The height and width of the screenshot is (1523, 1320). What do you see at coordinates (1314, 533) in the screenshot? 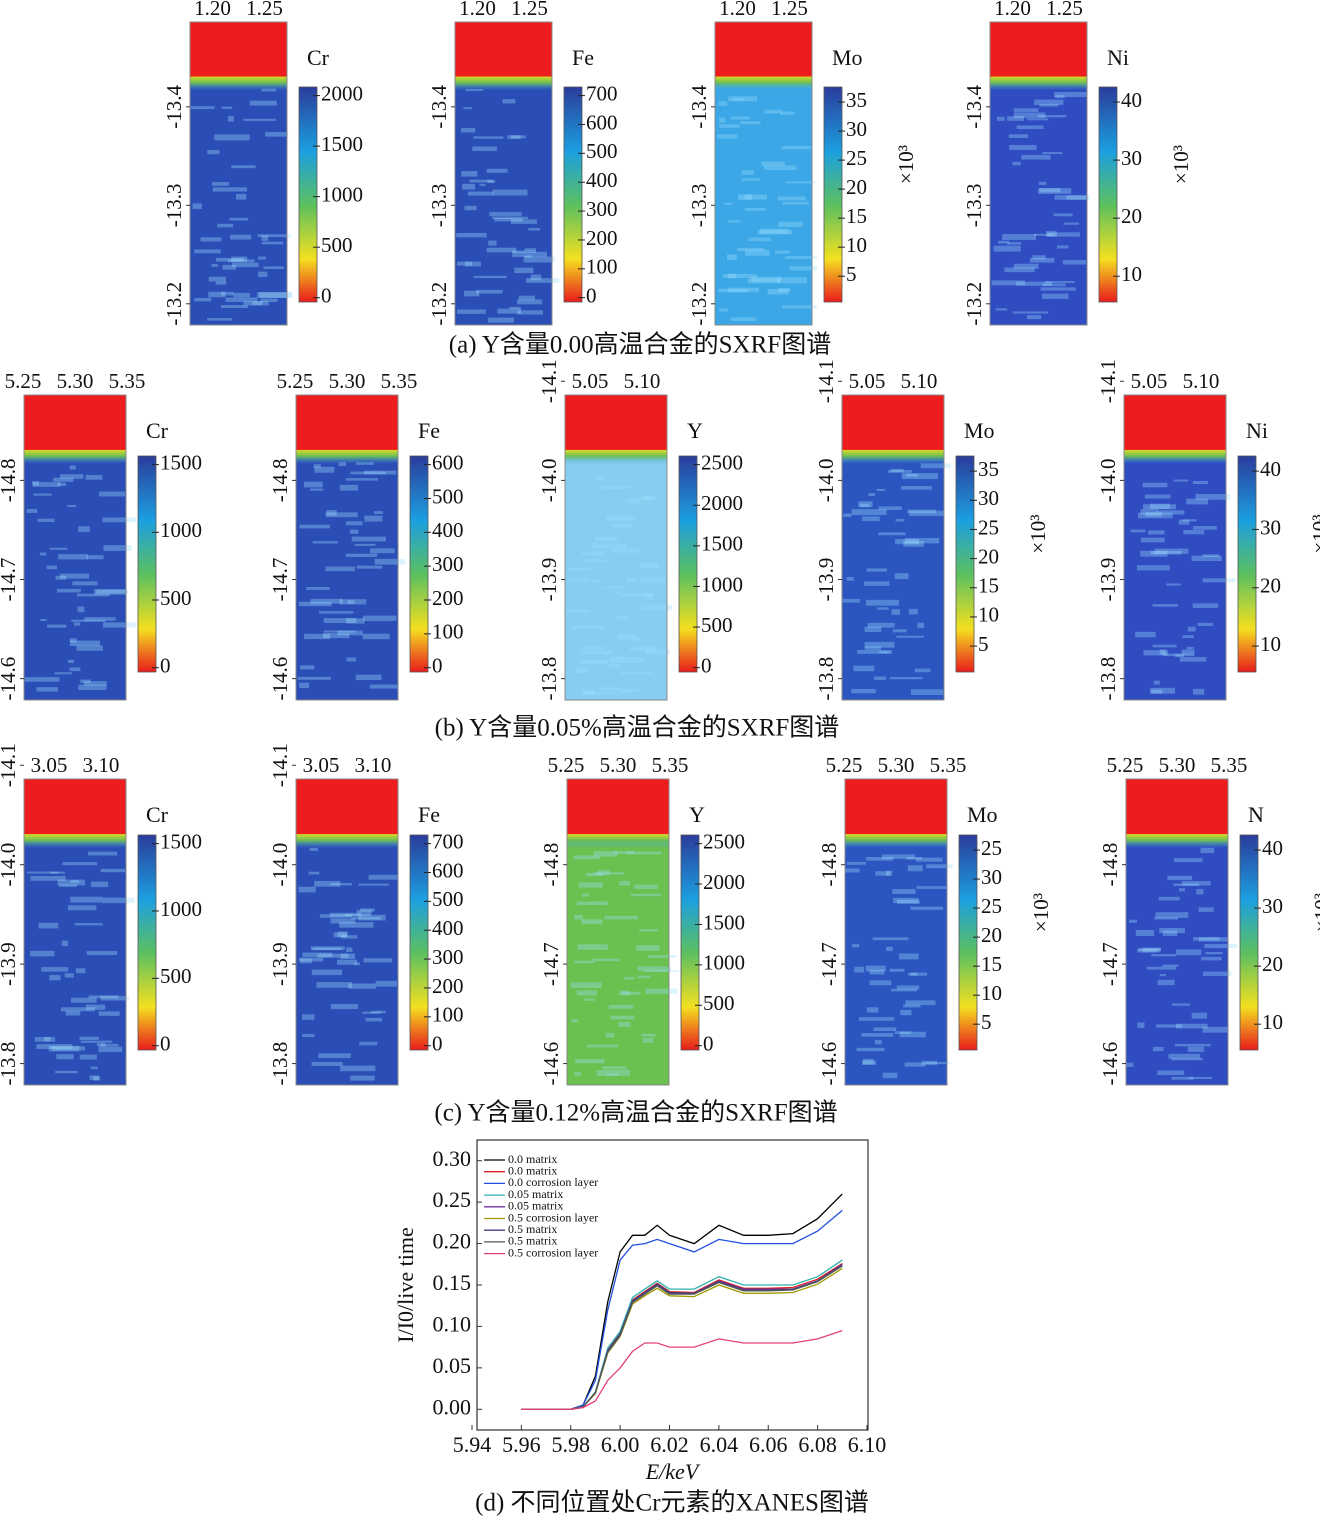
I see `colorbar-multiplier: ×10³` at bounding box center [1314, 533].